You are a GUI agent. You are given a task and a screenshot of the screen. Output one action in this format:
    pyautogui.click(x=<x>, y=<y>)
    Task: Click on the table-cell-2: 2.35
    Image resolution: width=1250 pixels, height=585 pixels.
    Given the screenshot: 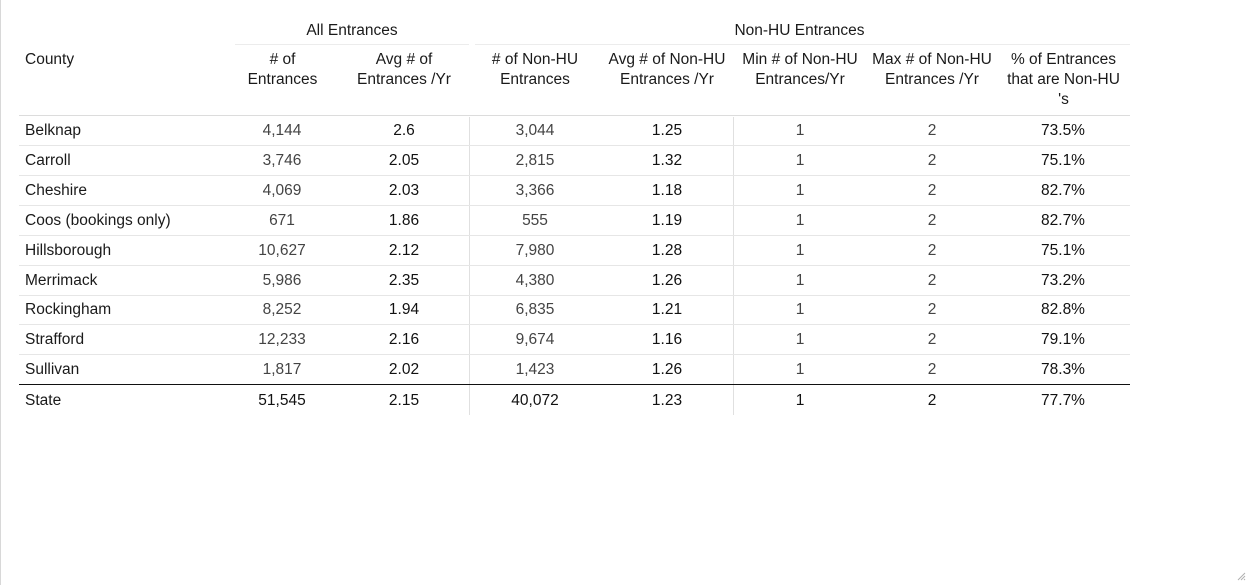 What is the action you would take?
    pyautogui.click(x=404, y=280)
    